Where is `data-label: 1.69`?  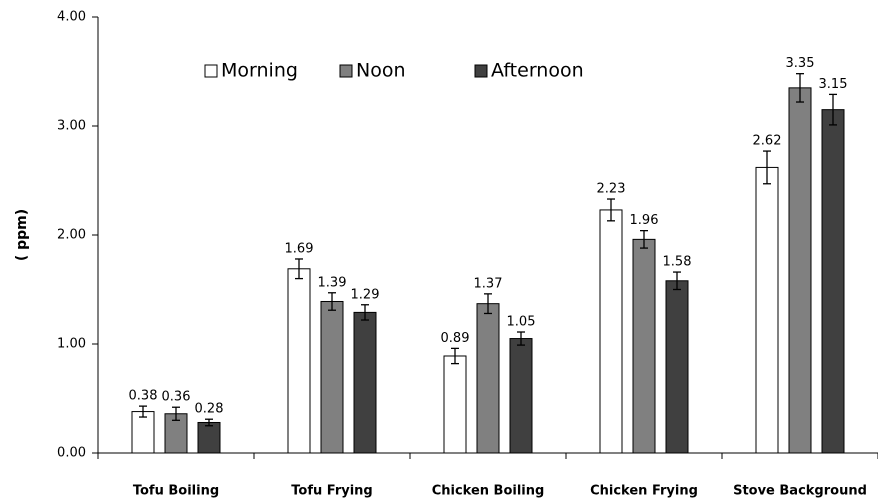
data-label: 1.69 is located at coordinates (299, 248).